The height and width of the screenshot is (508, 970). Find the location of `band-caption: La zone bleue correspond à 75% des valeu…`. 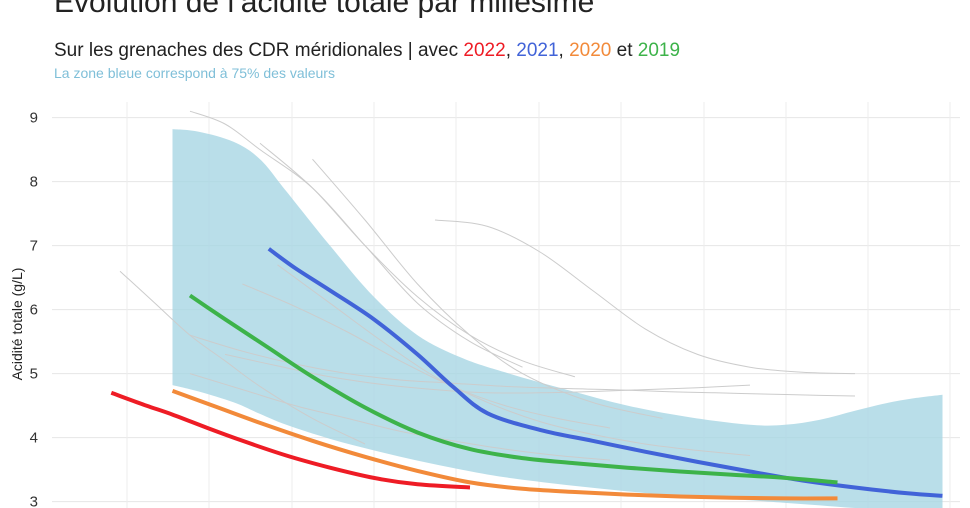

band-caption: La zone bleue correspond à 75% des valeu… is located at coordinates (194, 73).